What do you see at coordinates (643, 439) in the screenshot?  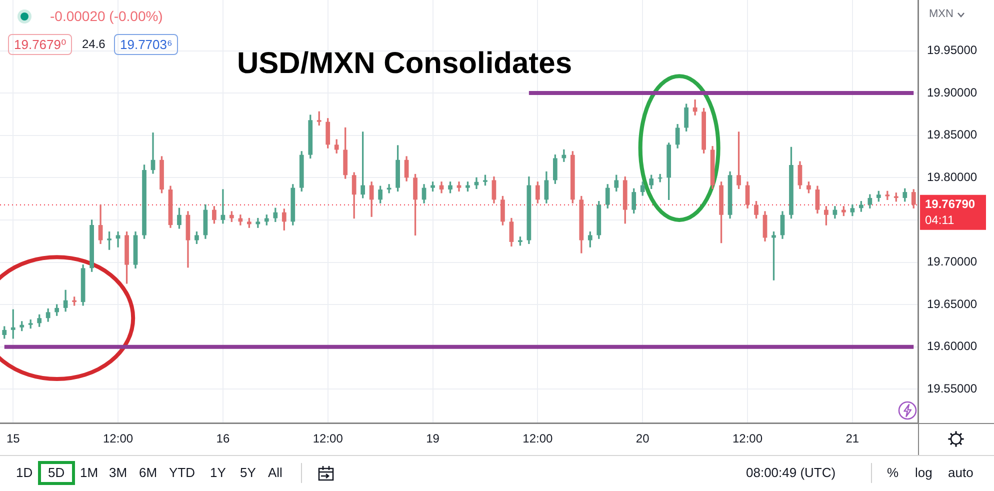 I see `x-tick-label: 20` at bounding box center [643, 439].